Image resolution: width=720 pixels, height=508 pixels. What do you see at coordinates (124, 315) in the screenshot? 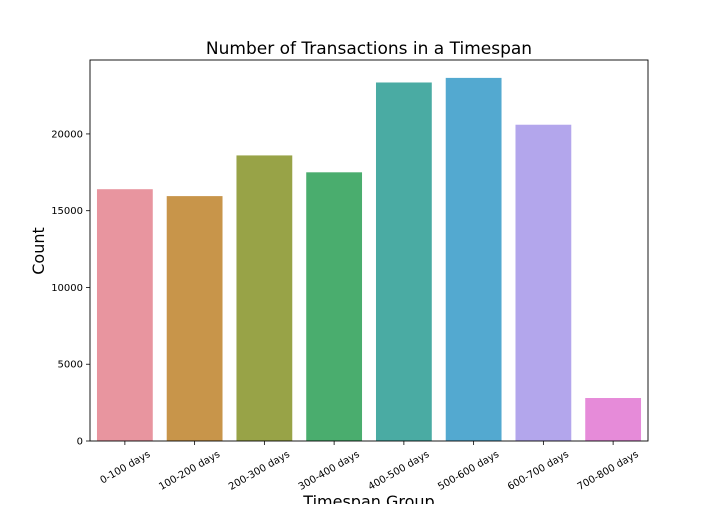
I see `bar-0-100-days` at bounding box center [124, 315].